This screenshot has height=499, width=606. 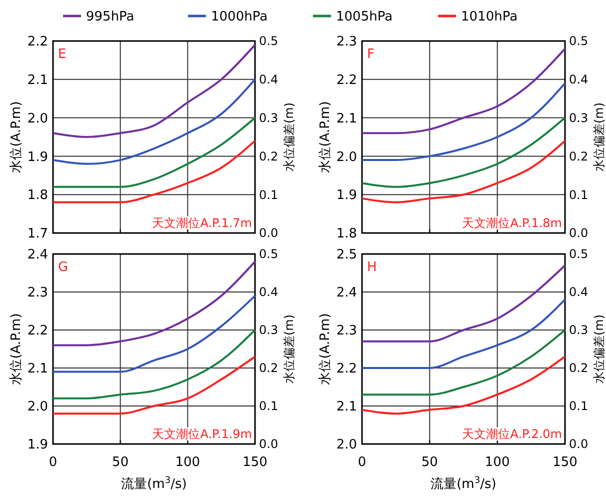 I want to click on annotation: E, so click(x=62, y=54).